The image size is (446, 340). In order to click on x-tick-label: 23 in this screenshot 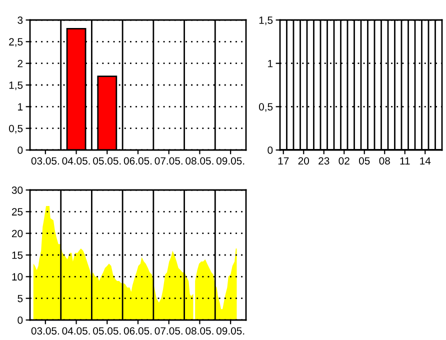, I will do `click(324, 161)`.